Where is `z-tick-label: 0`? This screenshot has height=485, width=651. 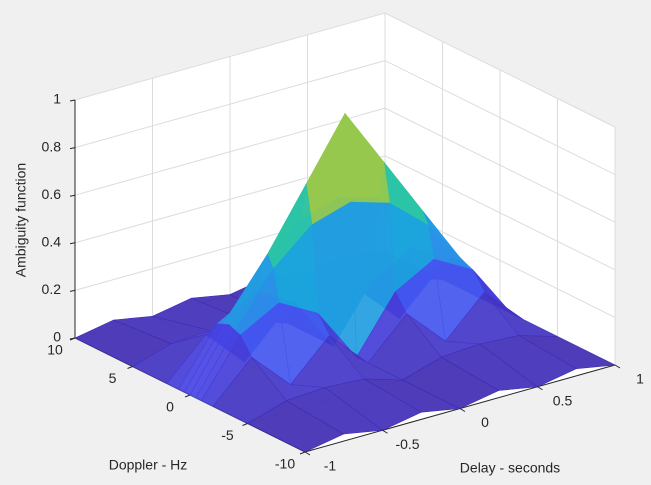
z-tick-label: 0 is located at coordinates (57, 337).